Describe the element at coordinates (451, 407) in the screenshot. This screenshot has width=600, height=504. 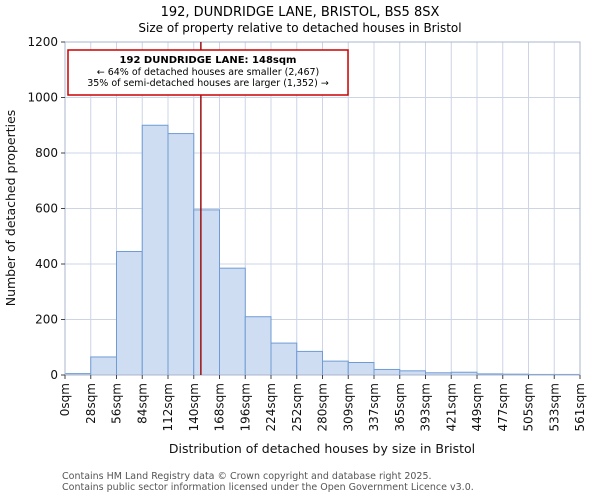
I see `x-tick-label: 421sqm` at that location.